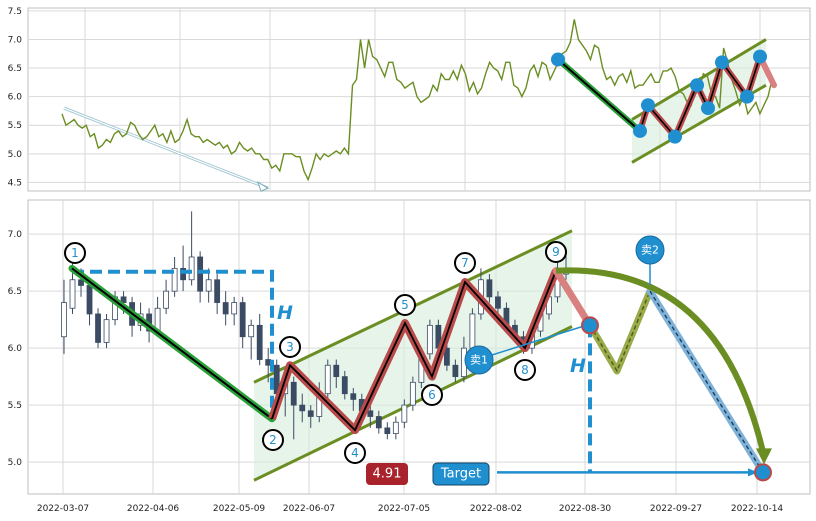  What do you see at coordinates (263, 186) in the screenshot?
I see `top-trend-arrowhead` at bounding box center [263, 186].